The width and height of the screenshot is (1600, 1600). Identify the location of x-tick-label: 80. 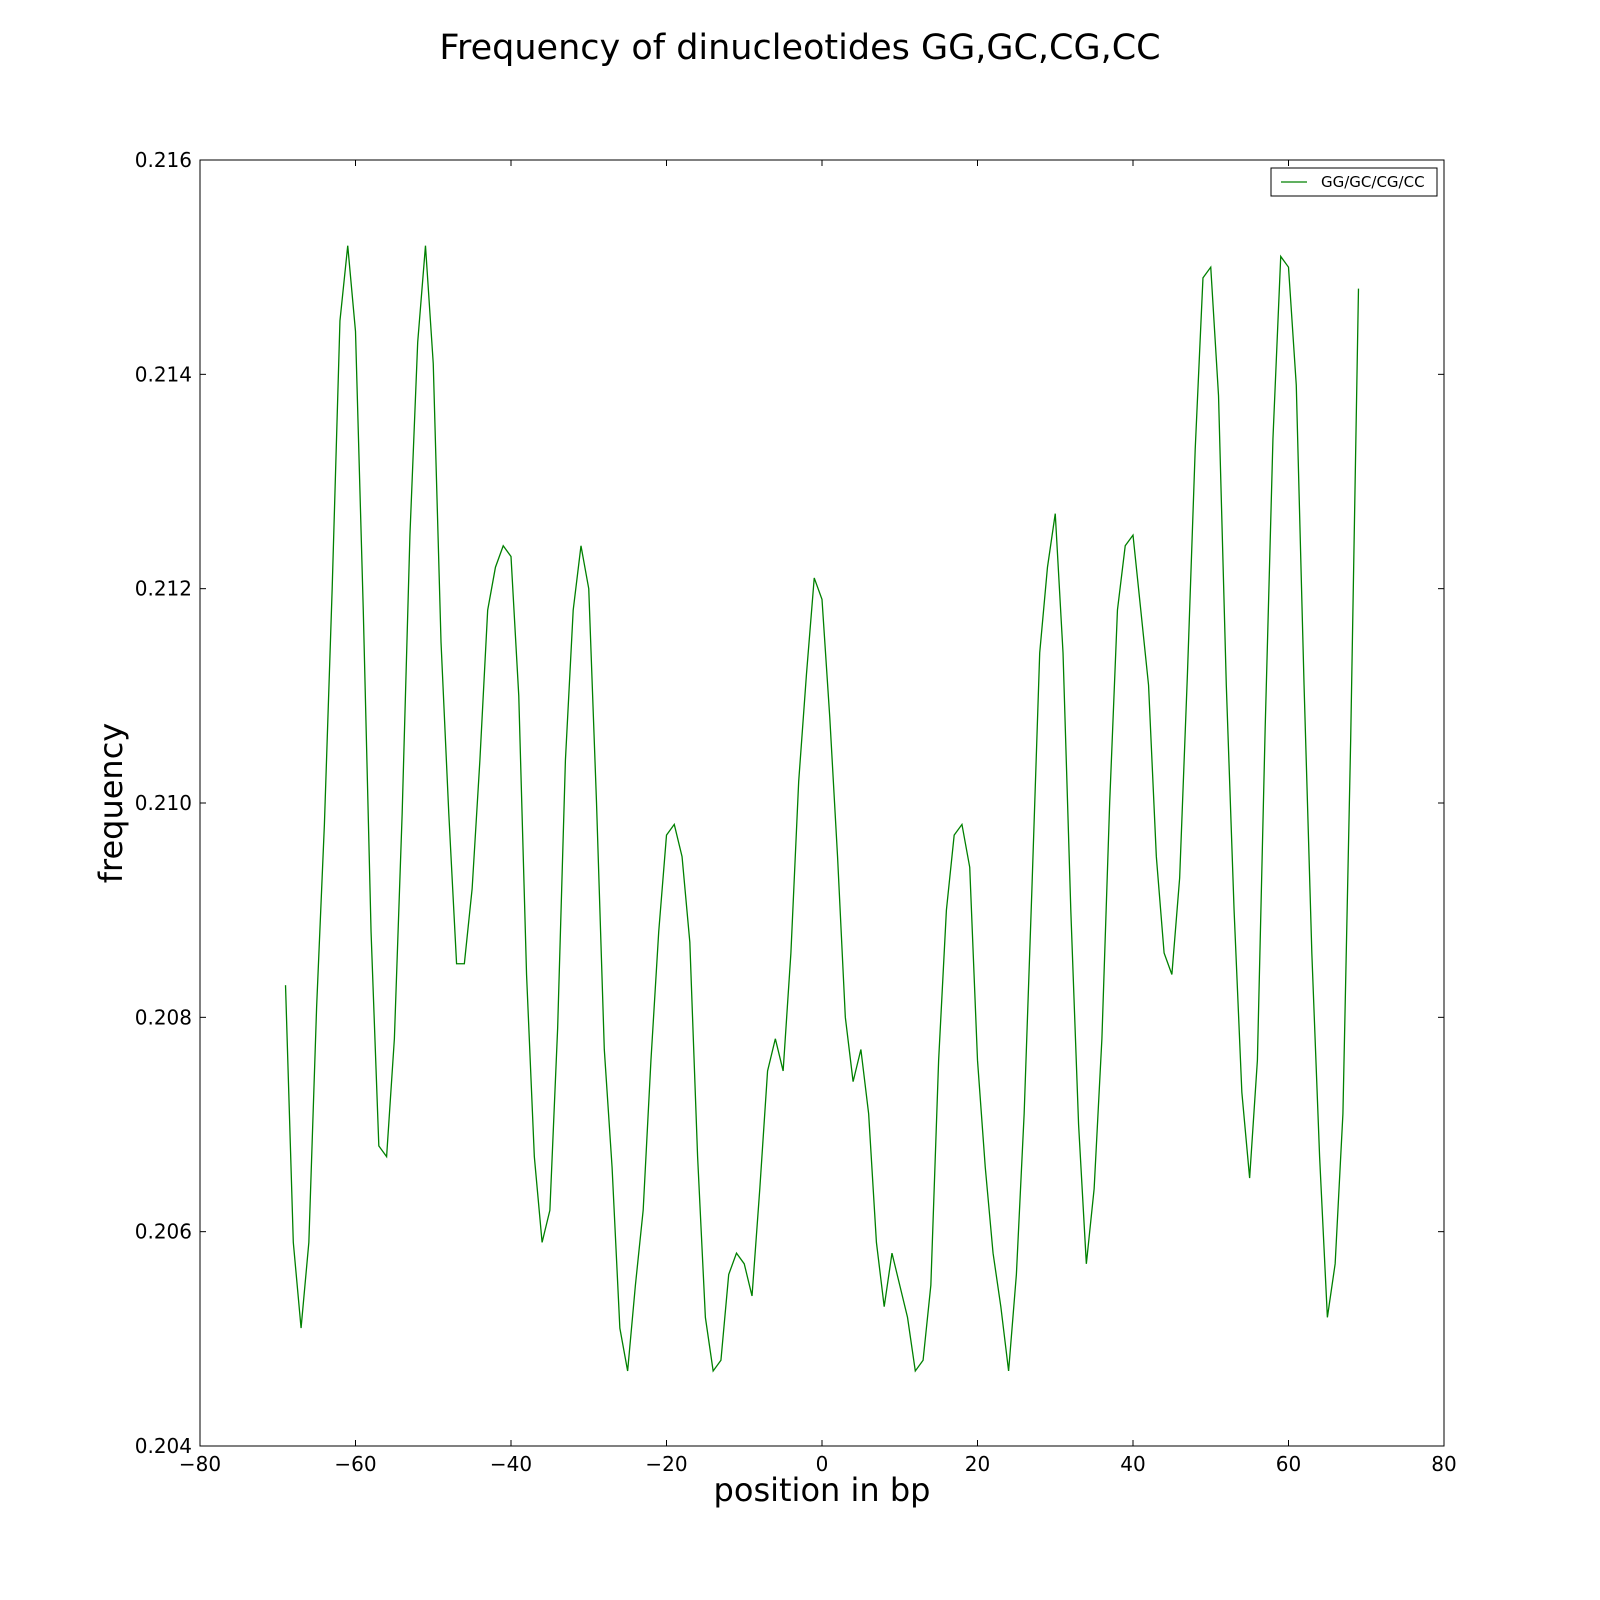
(1443, 1464).